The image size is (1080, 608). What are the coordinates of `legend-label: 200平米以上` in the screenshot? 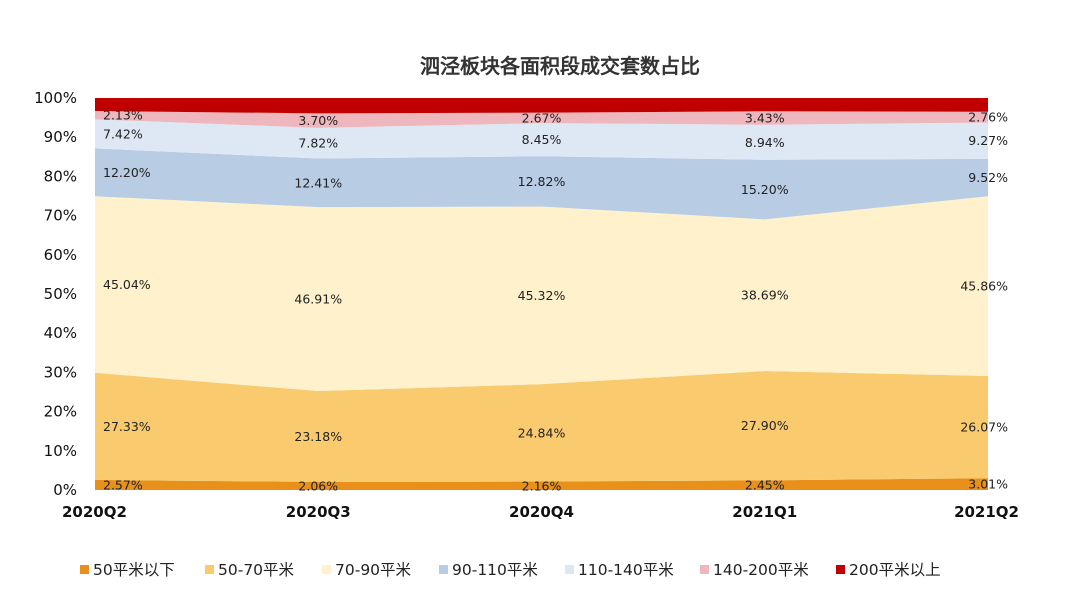 It's located at (895, 570).